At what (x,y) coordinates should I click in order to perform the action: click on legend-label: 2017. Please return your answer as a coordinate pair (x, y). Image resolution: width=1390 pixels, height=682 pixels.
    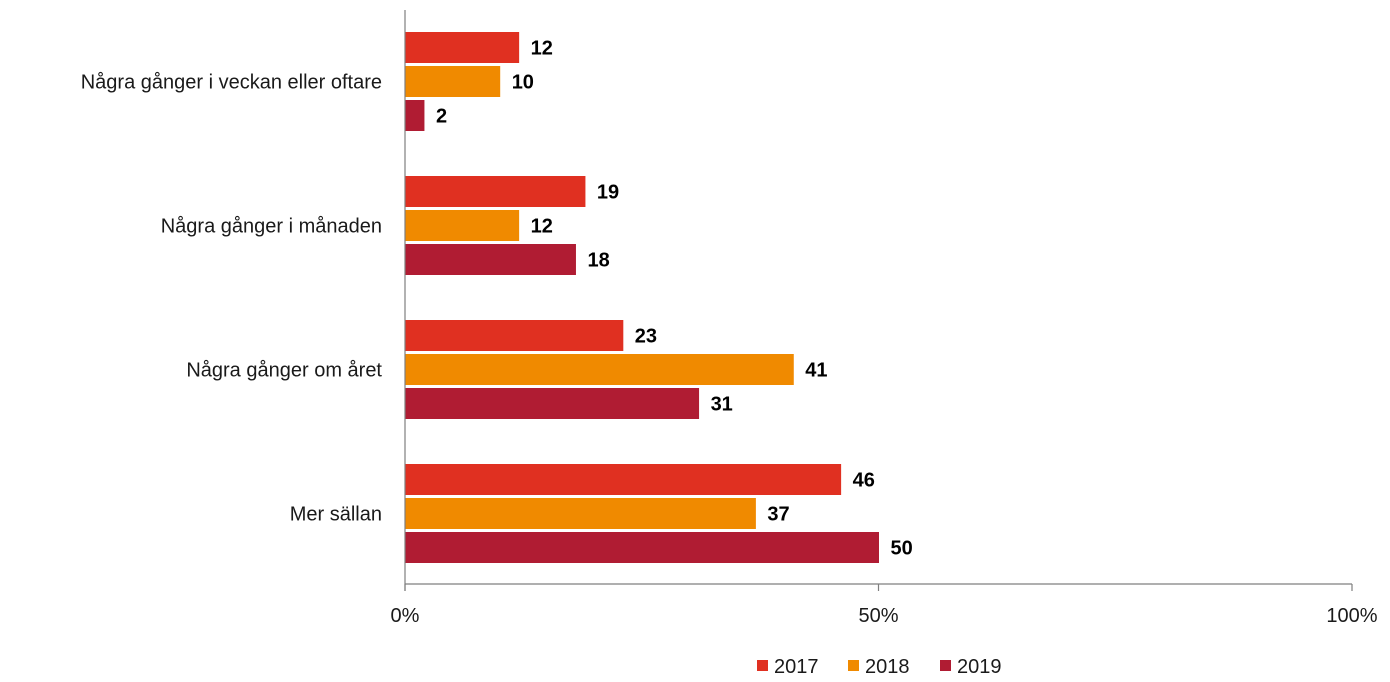
    Looking at the image, I should click on (796, 667).